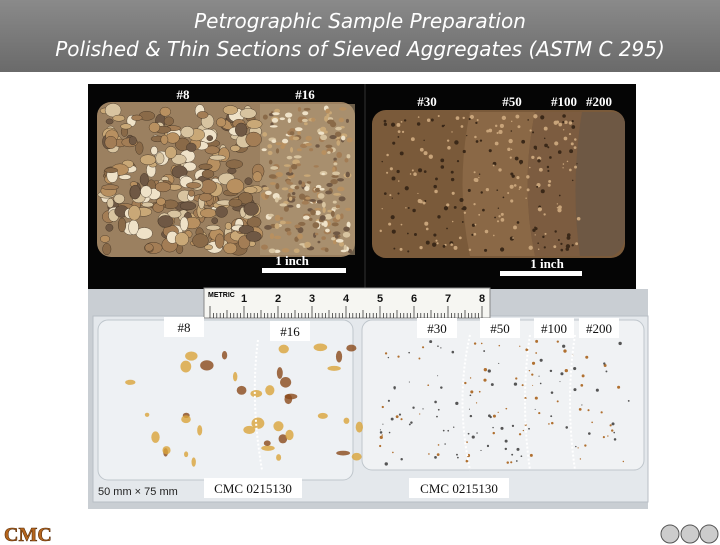 This screenshot has height=545, width=720. I want to click on ruler-number: 3, so click(312, 299).